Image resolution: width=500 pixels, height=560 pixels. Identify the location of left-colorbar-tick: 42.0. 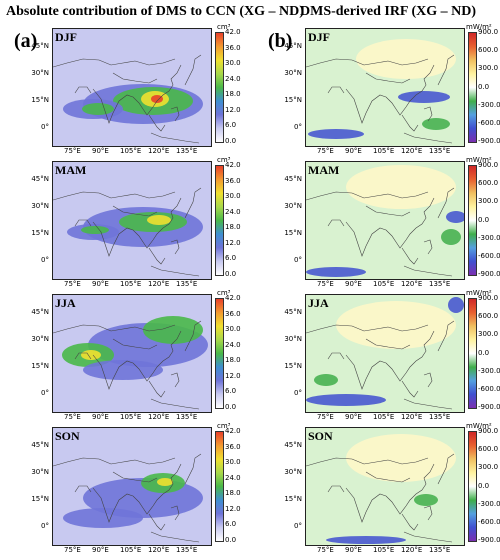
(233, 431).